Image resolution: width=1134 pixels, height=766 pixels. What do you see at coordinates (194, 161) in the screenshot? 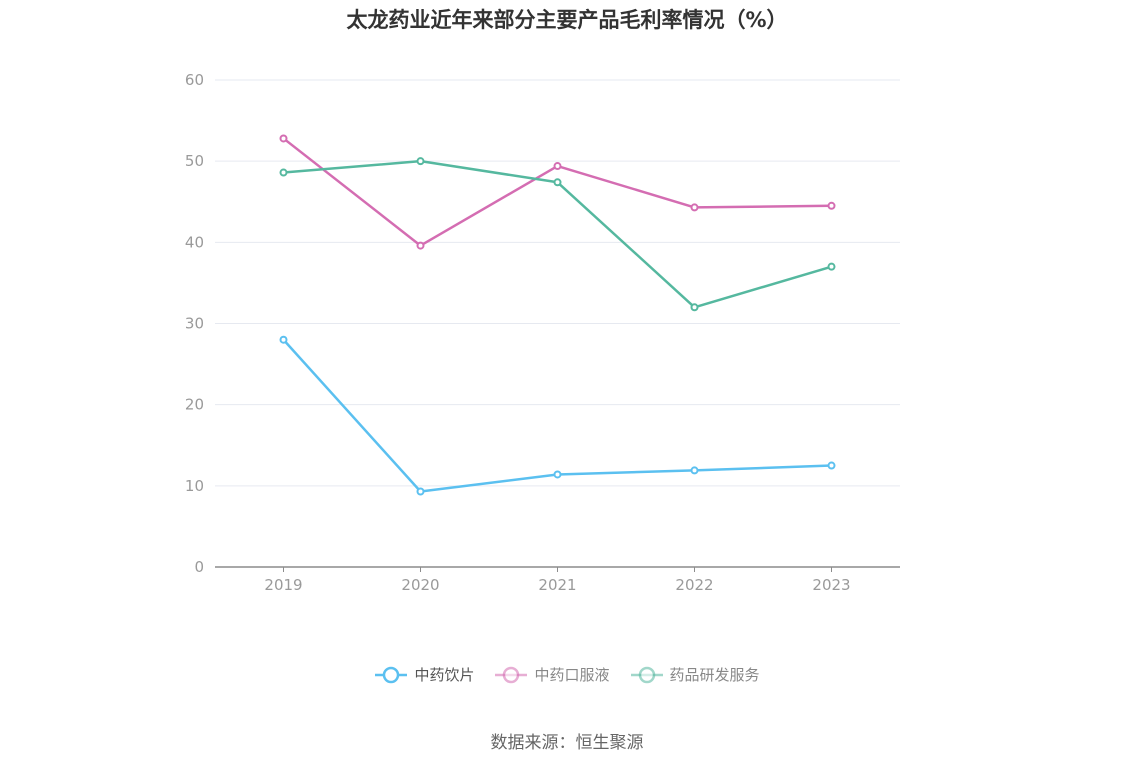
I see `y-tick-label: 50` at bounding box center [194, 161].